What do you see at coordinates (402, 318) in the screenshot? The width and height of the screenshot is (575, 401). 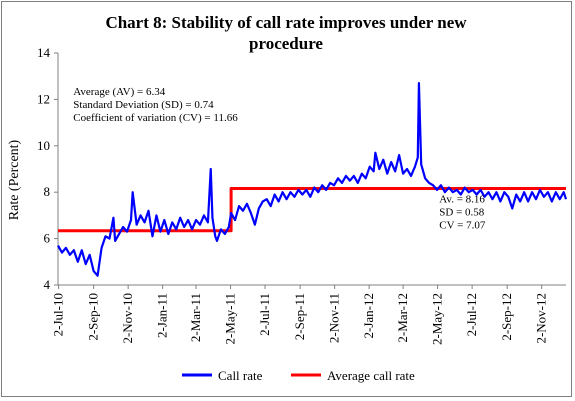 I see `x-tick-label: 2-Mar-12` at bounding box center [402, 318].